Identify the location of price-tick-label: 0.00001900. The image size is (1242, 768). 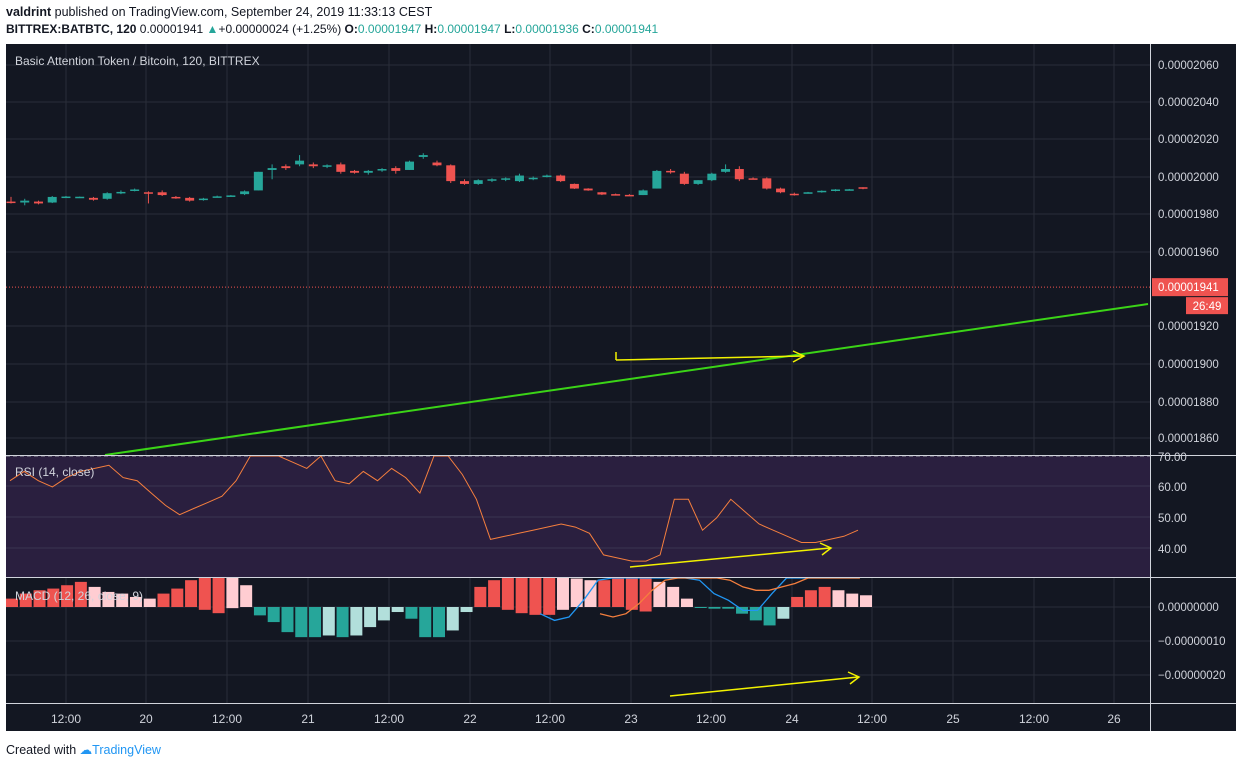
(1188, 365).